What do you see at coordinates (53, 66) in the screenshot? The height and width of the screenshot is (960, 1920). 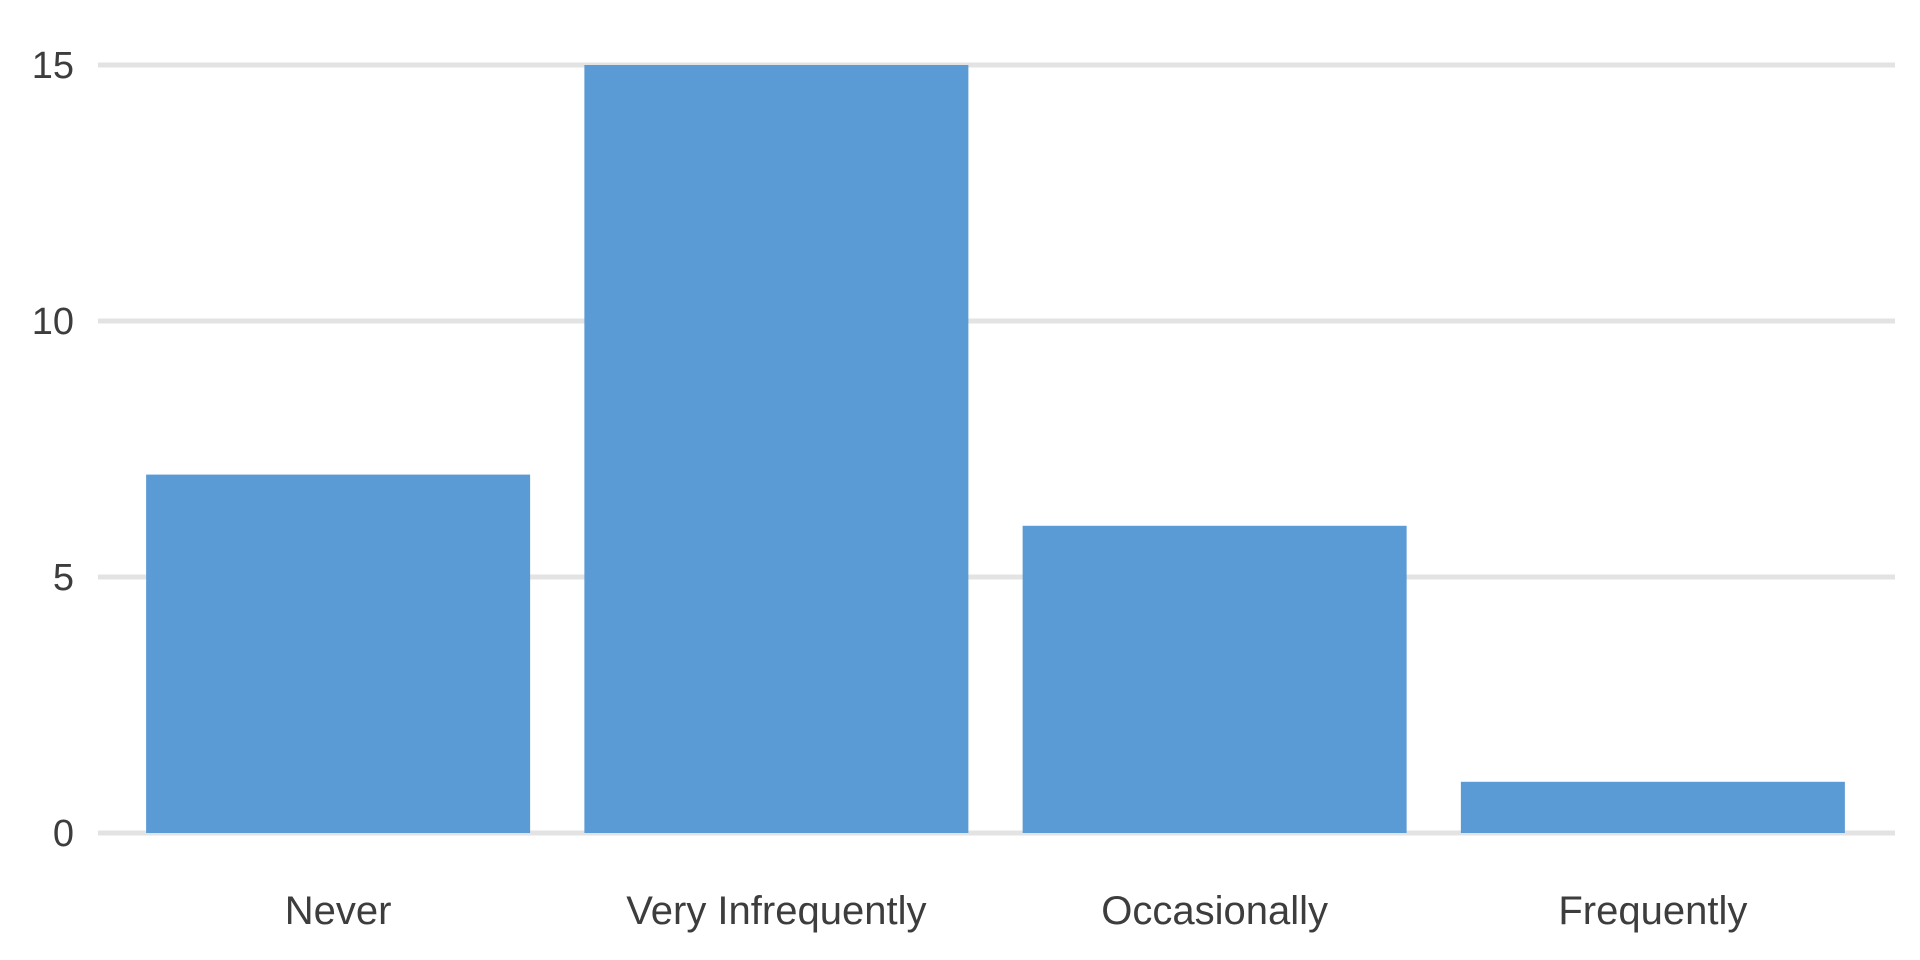 I see `y-tick-label: 15` at bounding box center [53, 66].